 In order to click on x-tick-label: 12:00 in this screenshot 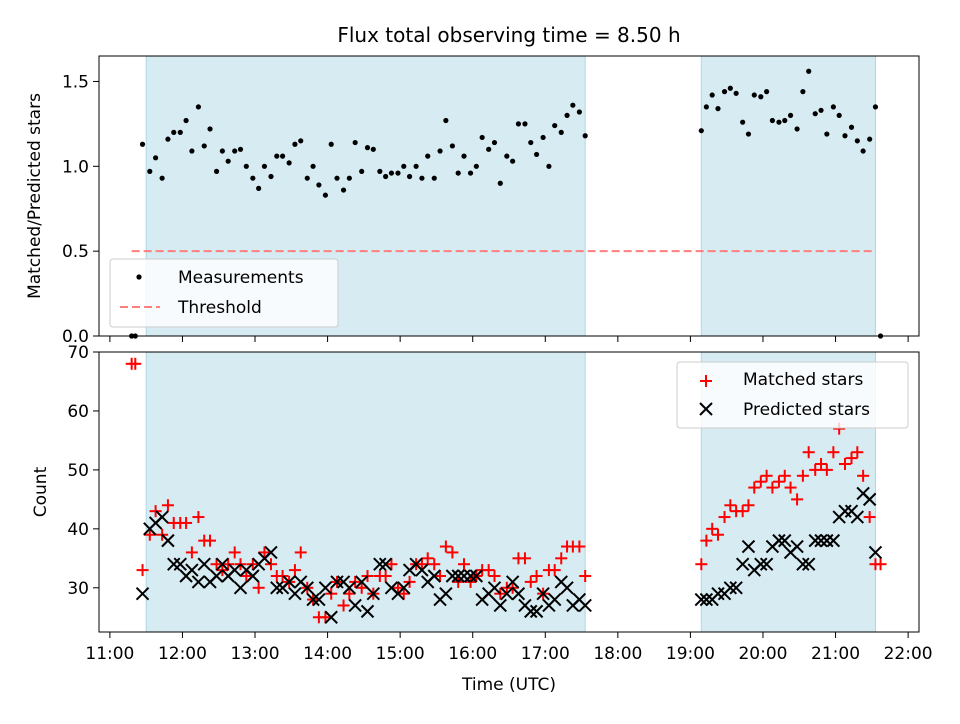, I will do `click(182, 654)`.